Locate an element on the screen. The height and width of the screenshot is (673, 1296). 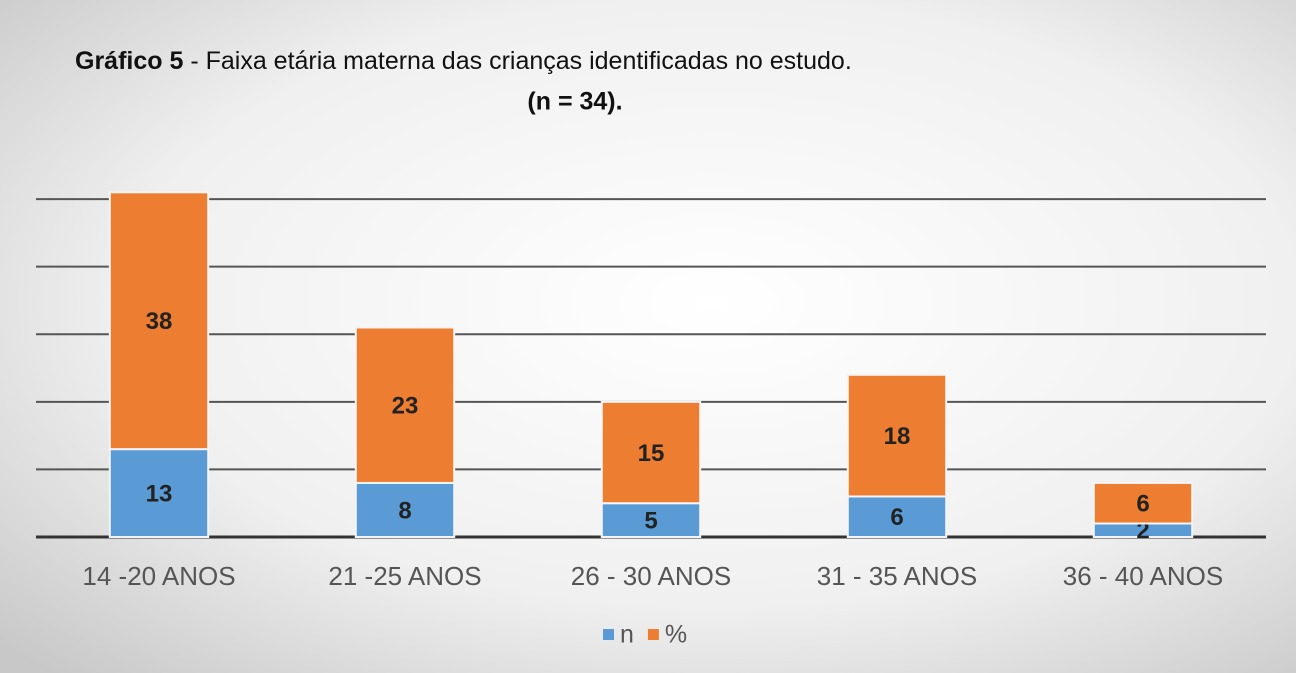
title-bold: Gráfico 5 is located at coordinates (129, 61).